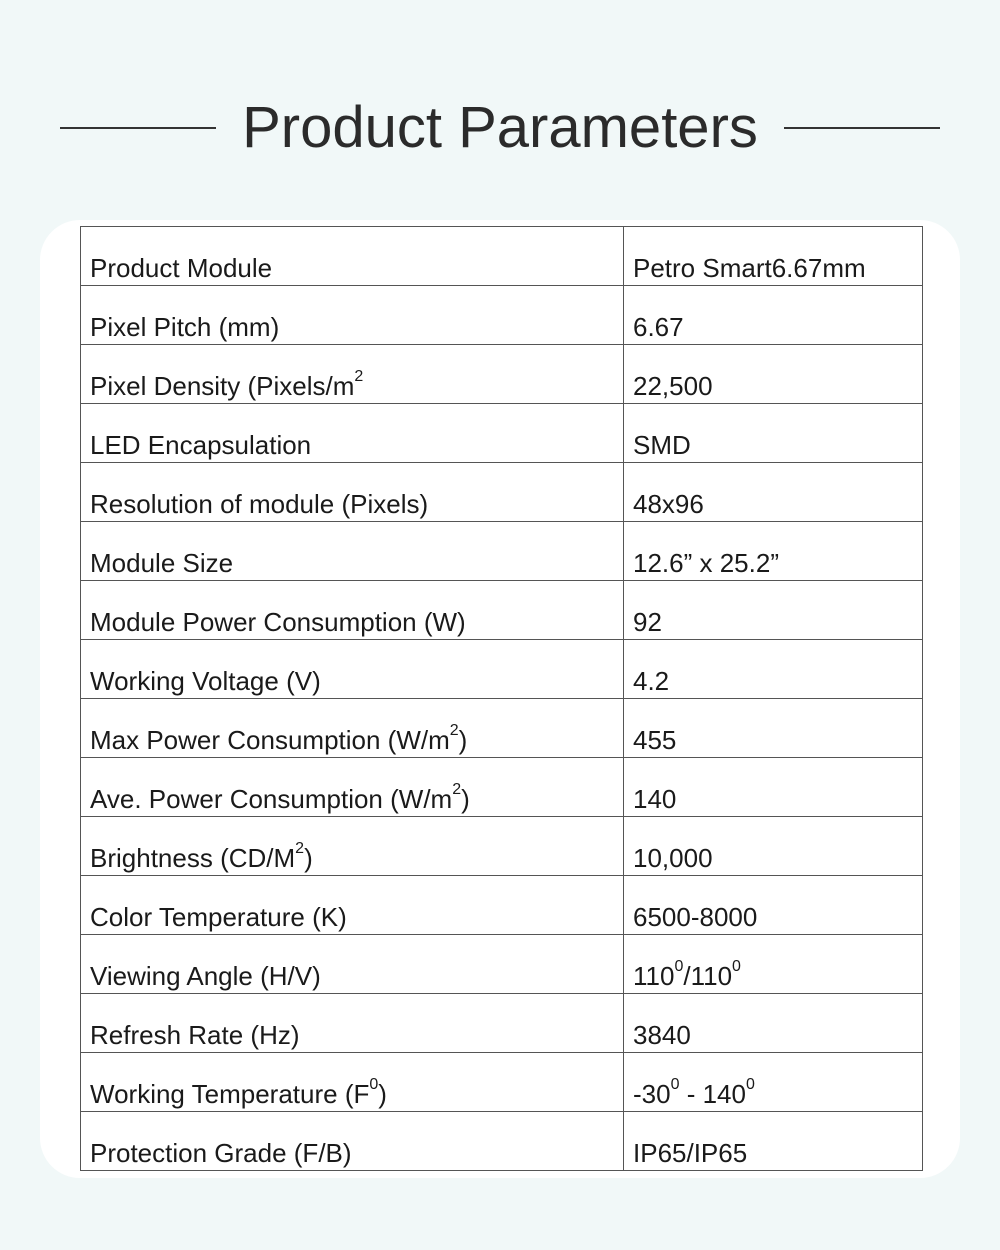 This screenshot has height=1250, width=1000. Describe the element at coordinates (773, 610) in the screenshot. I see `parameter-value: 92` at that location.